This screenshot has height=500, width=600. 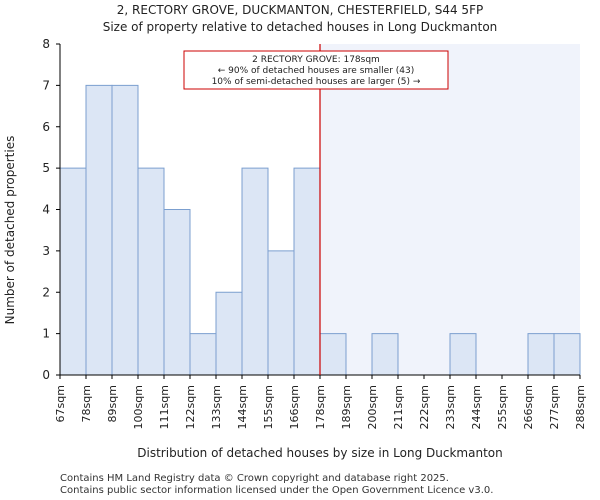 I want to click on x-tick-label: 111sqm, so click(x=164, y=407).